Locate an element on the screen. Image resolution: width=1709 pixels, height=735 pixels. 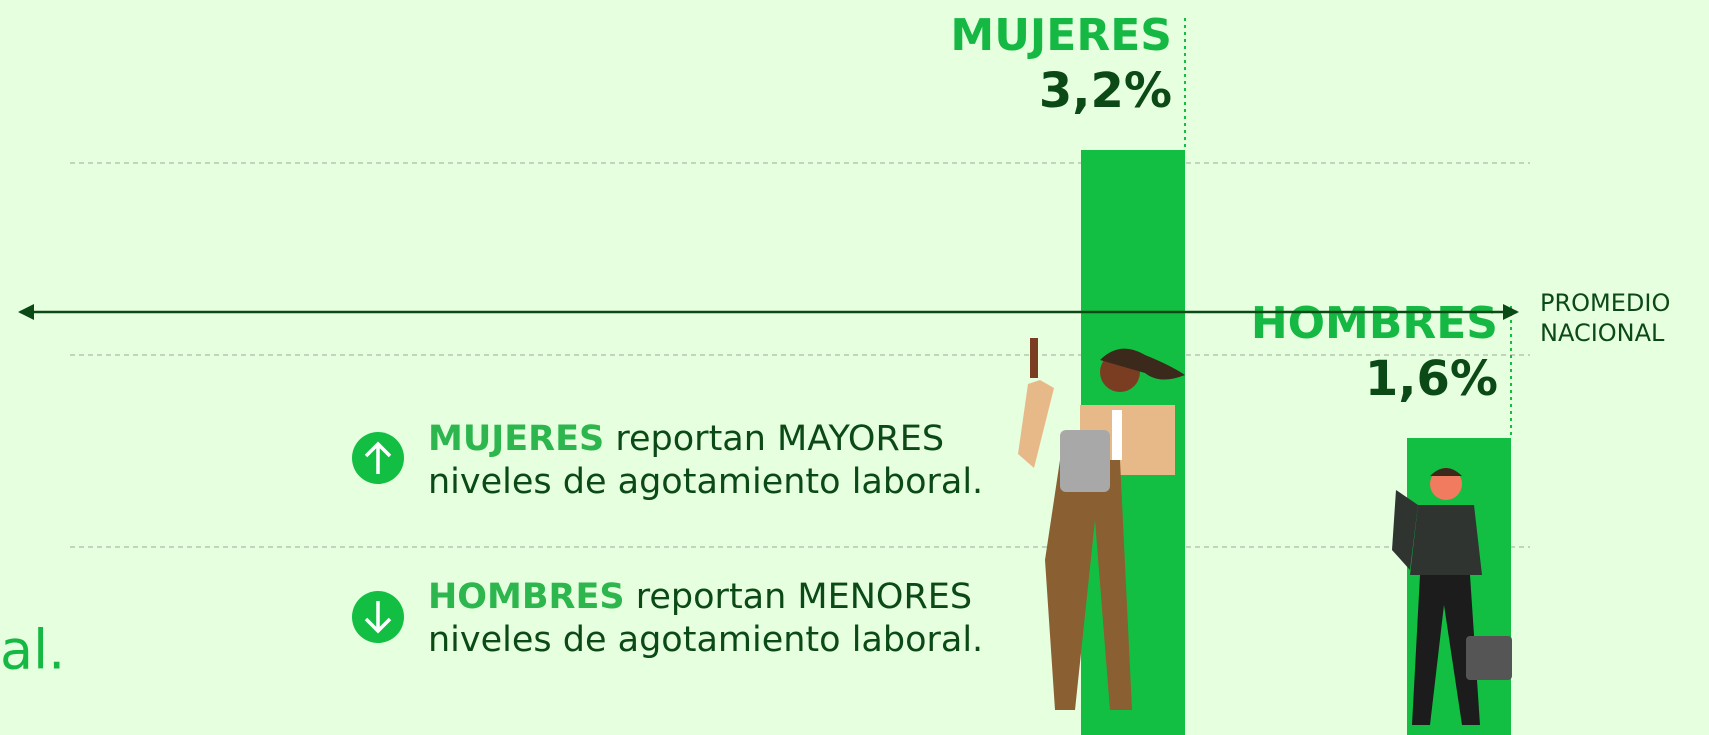
note-line: MUJERES reportan MAYORES is located at coordinates (686, 439).